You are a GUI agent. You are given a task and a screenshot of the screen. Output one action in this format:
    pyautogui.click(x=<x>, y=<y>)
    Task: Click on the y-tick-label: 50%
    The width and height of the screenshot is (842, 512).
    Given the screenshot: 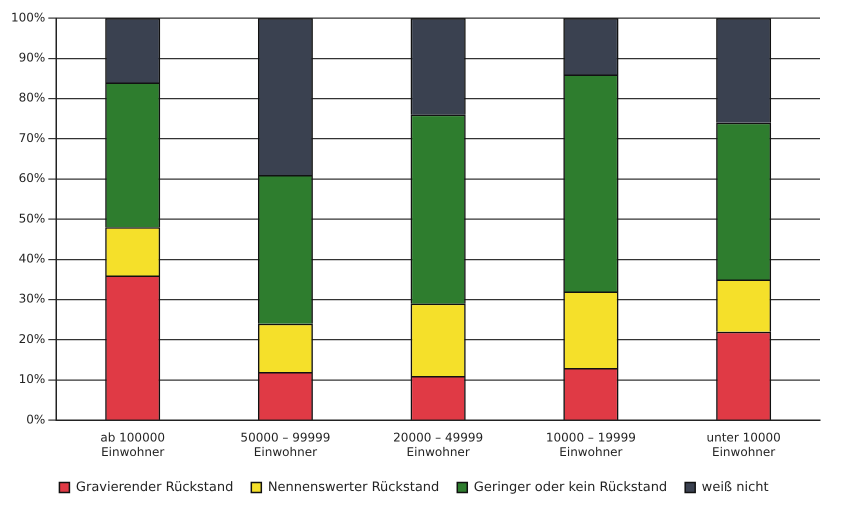 What is the action you would take?
    pyautogui.click(x=32, y=218)
    